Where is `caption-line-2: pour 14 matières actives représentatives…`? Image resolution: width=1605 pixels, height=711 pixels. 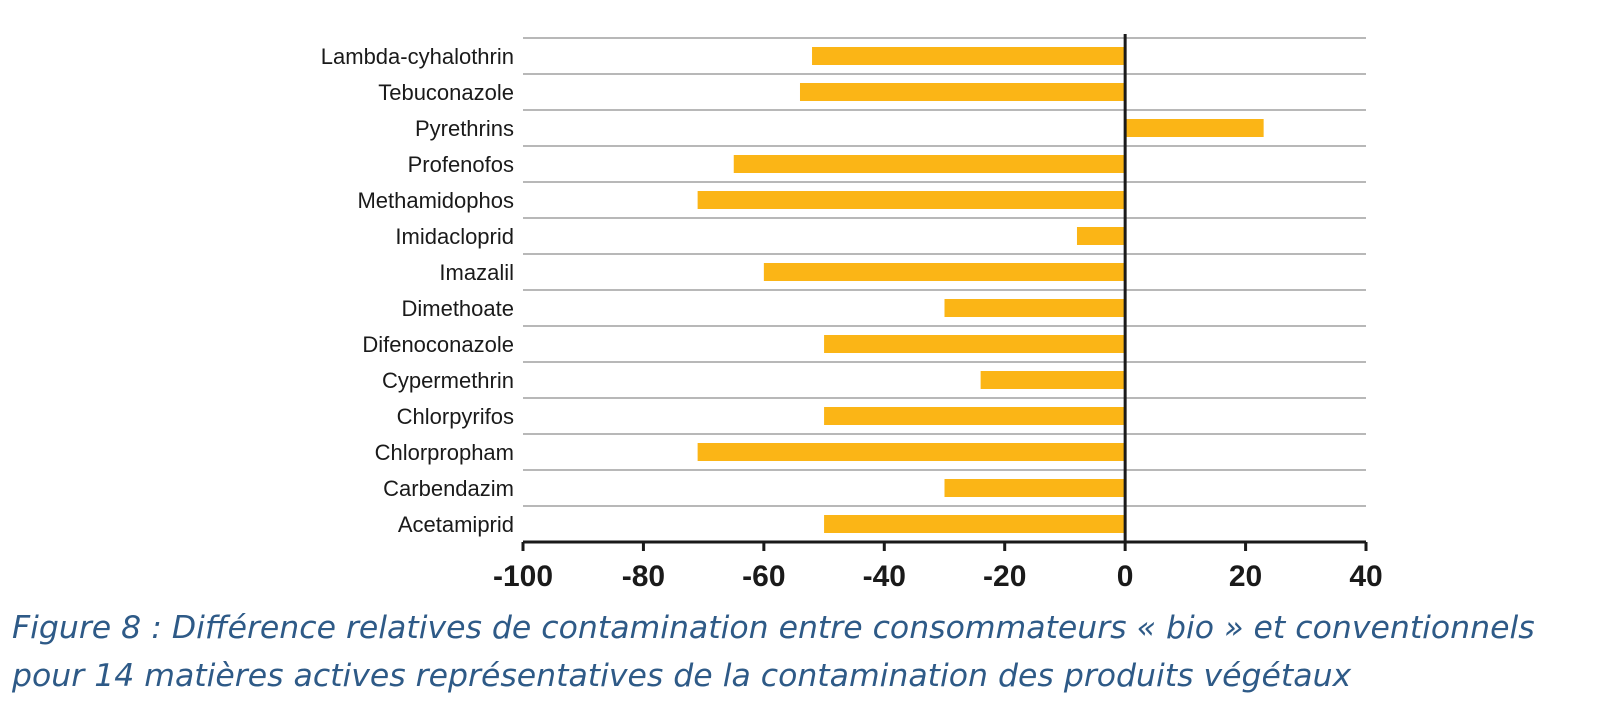
caption-line-2: pour 14 matières actives représentatives… is located at coordinates (682, 676).